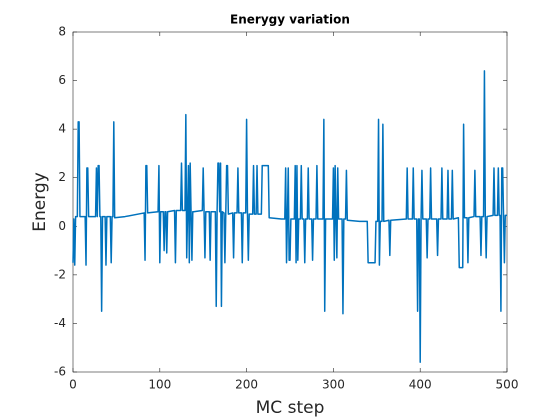 The image size is (560, 420). Describe the element at coordinates (40, 202) in the screenshot. I see `y-axis-label: Energy` at that location.